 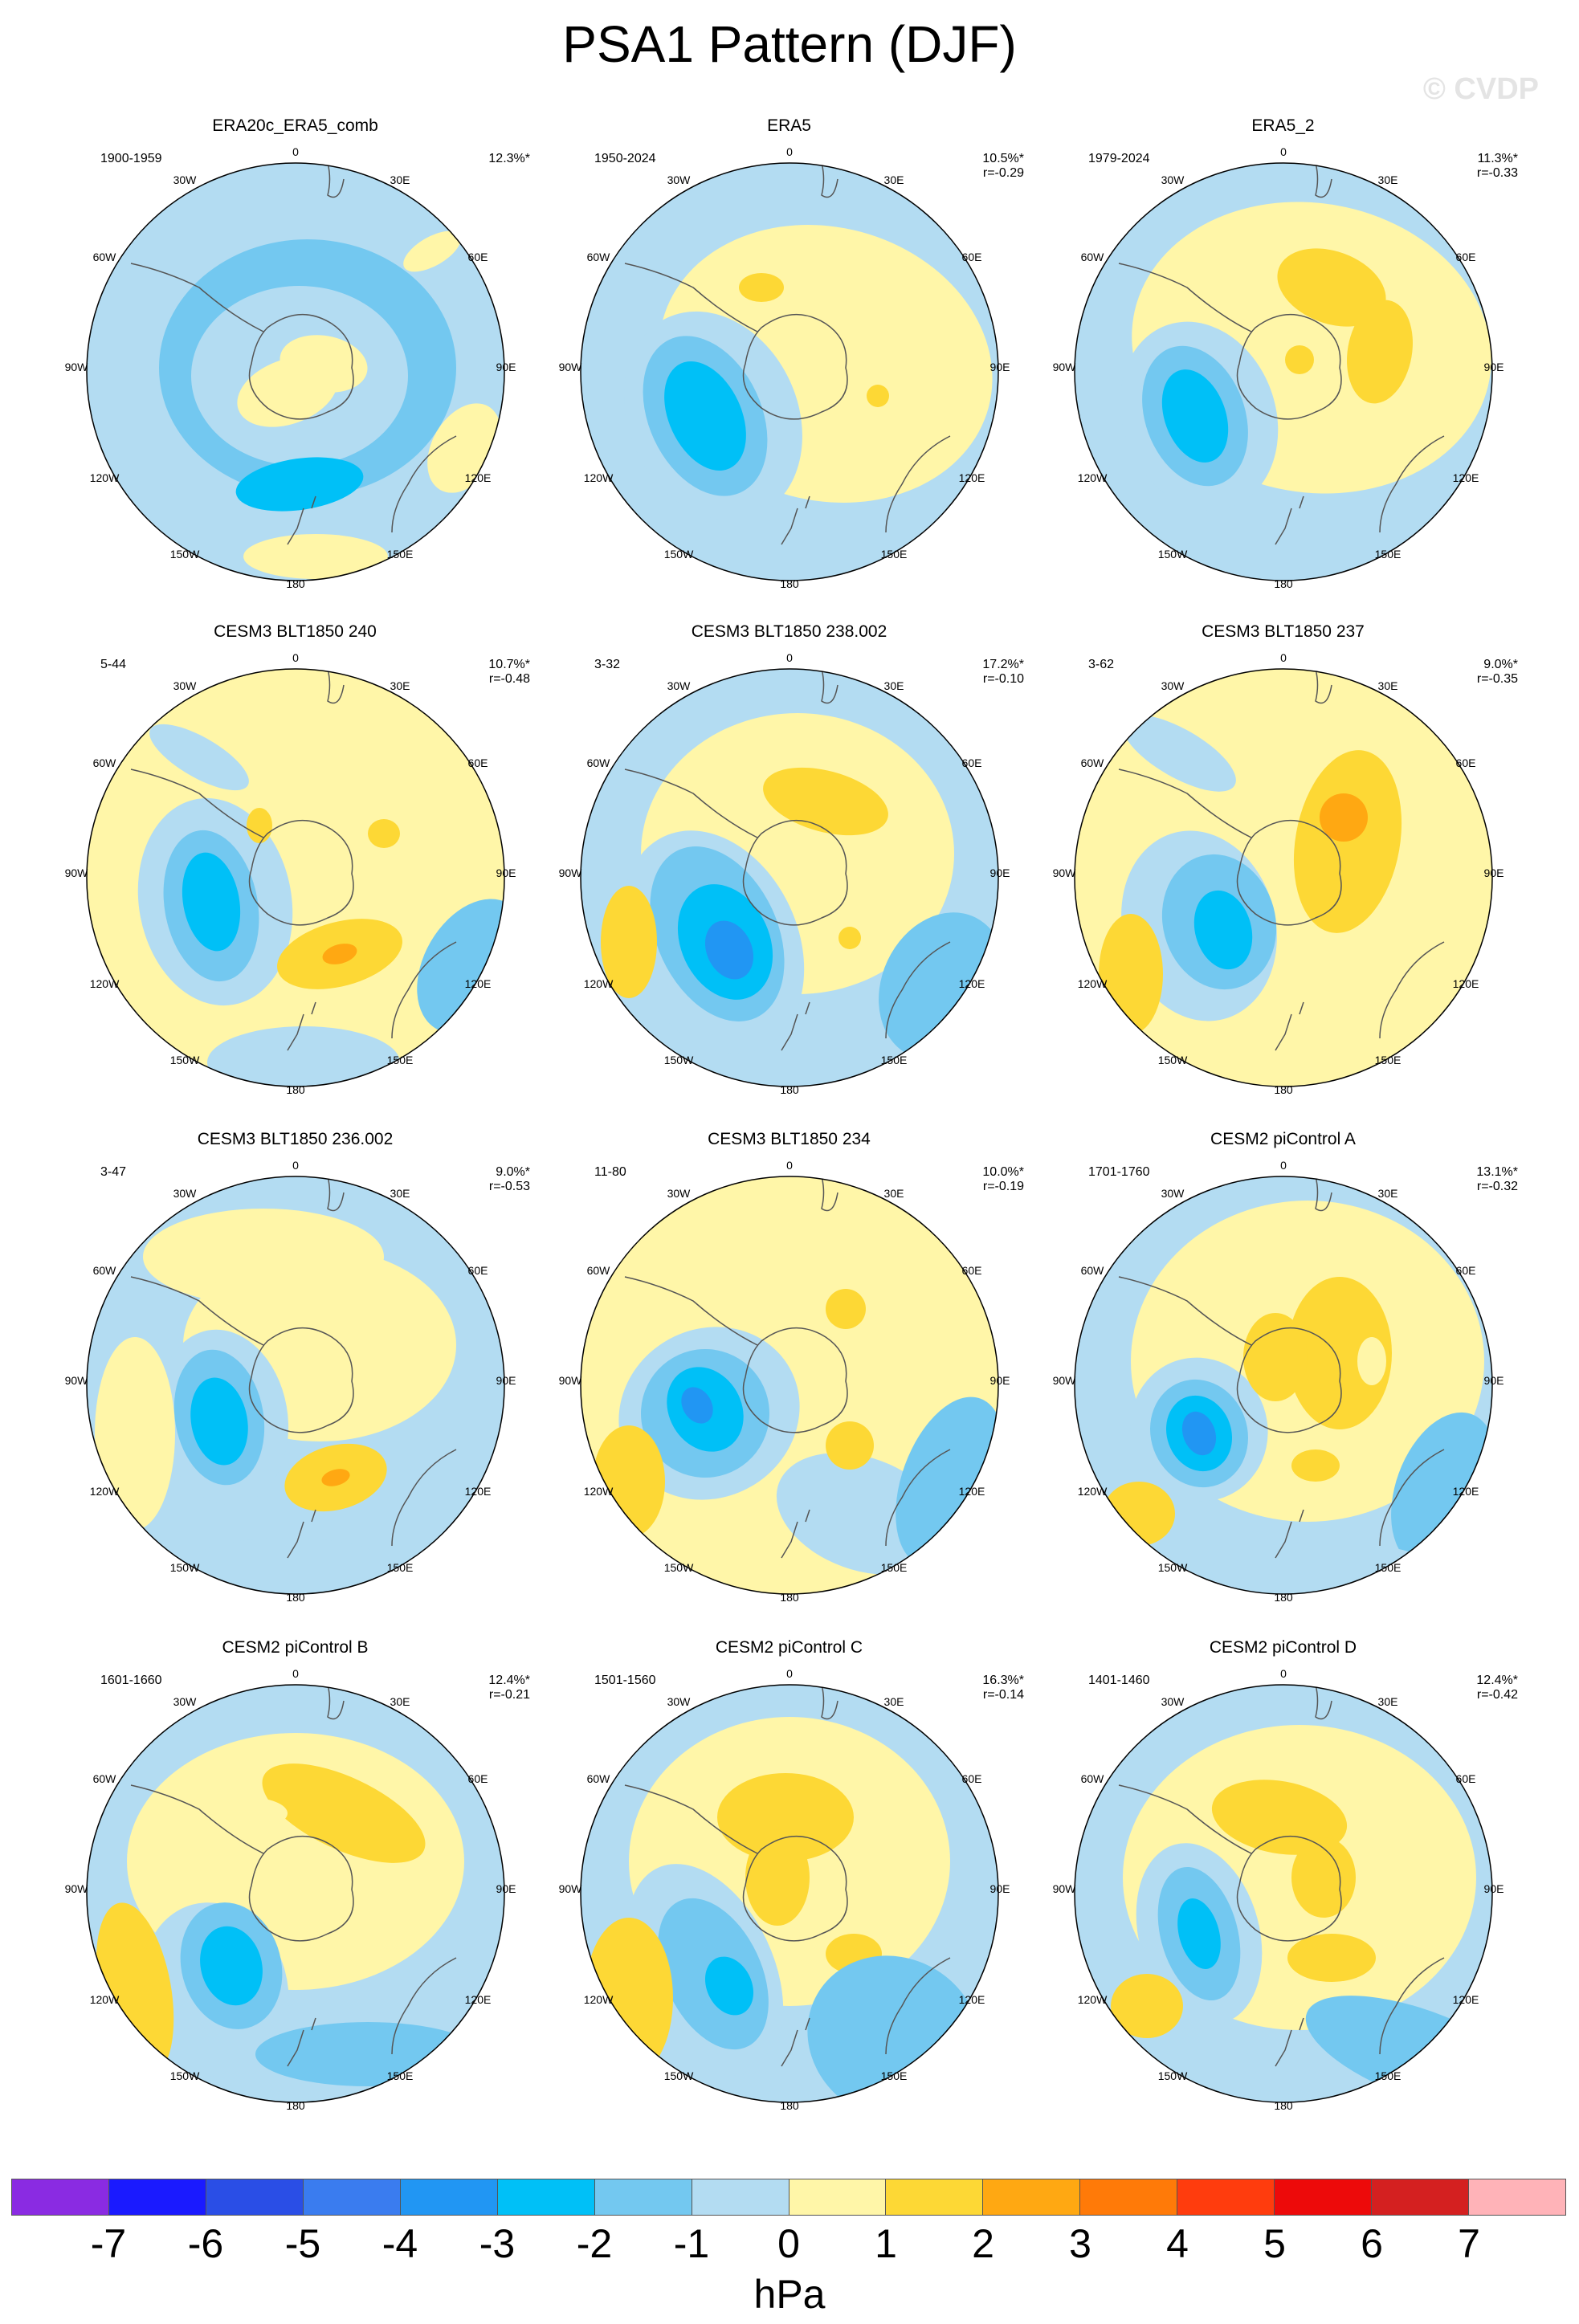 What do you see at coordinates (513, 1172) in the screenshot?
I see `variance-explained: 9.0%*` at bounding box center [513, 1172].